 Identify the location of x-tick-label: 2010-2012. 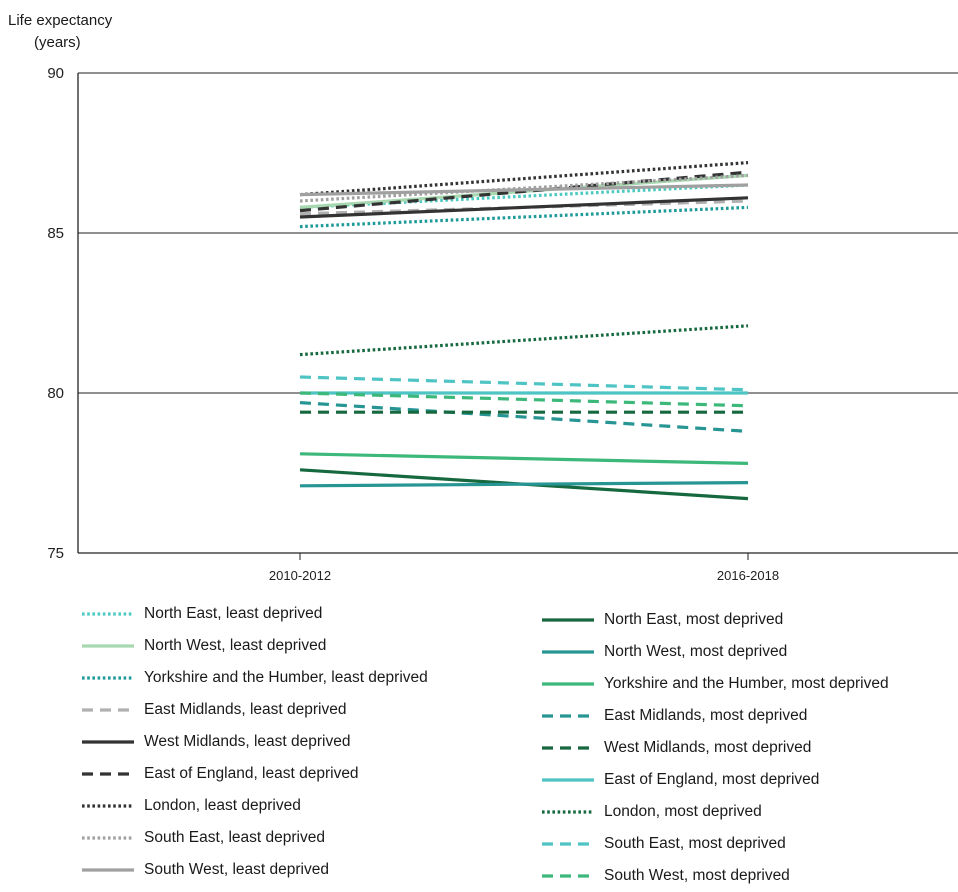
(300, 575).